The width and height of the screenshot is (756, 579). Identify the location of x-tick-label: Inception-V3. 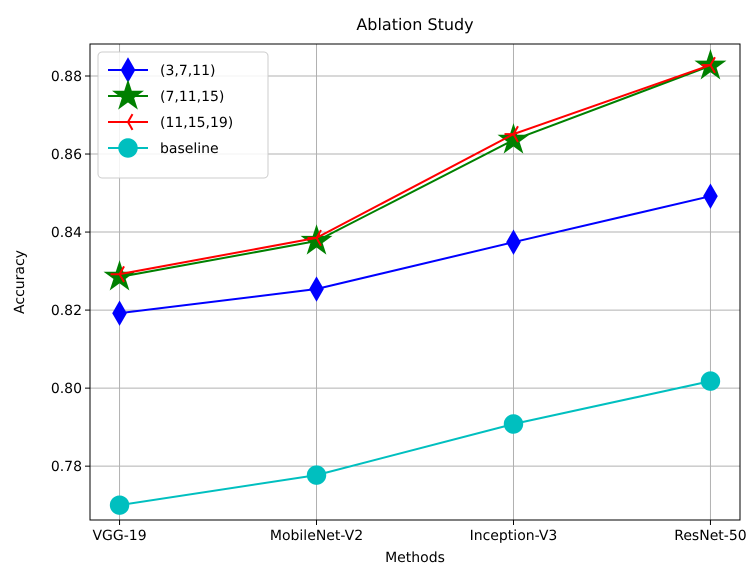
(514, 536).